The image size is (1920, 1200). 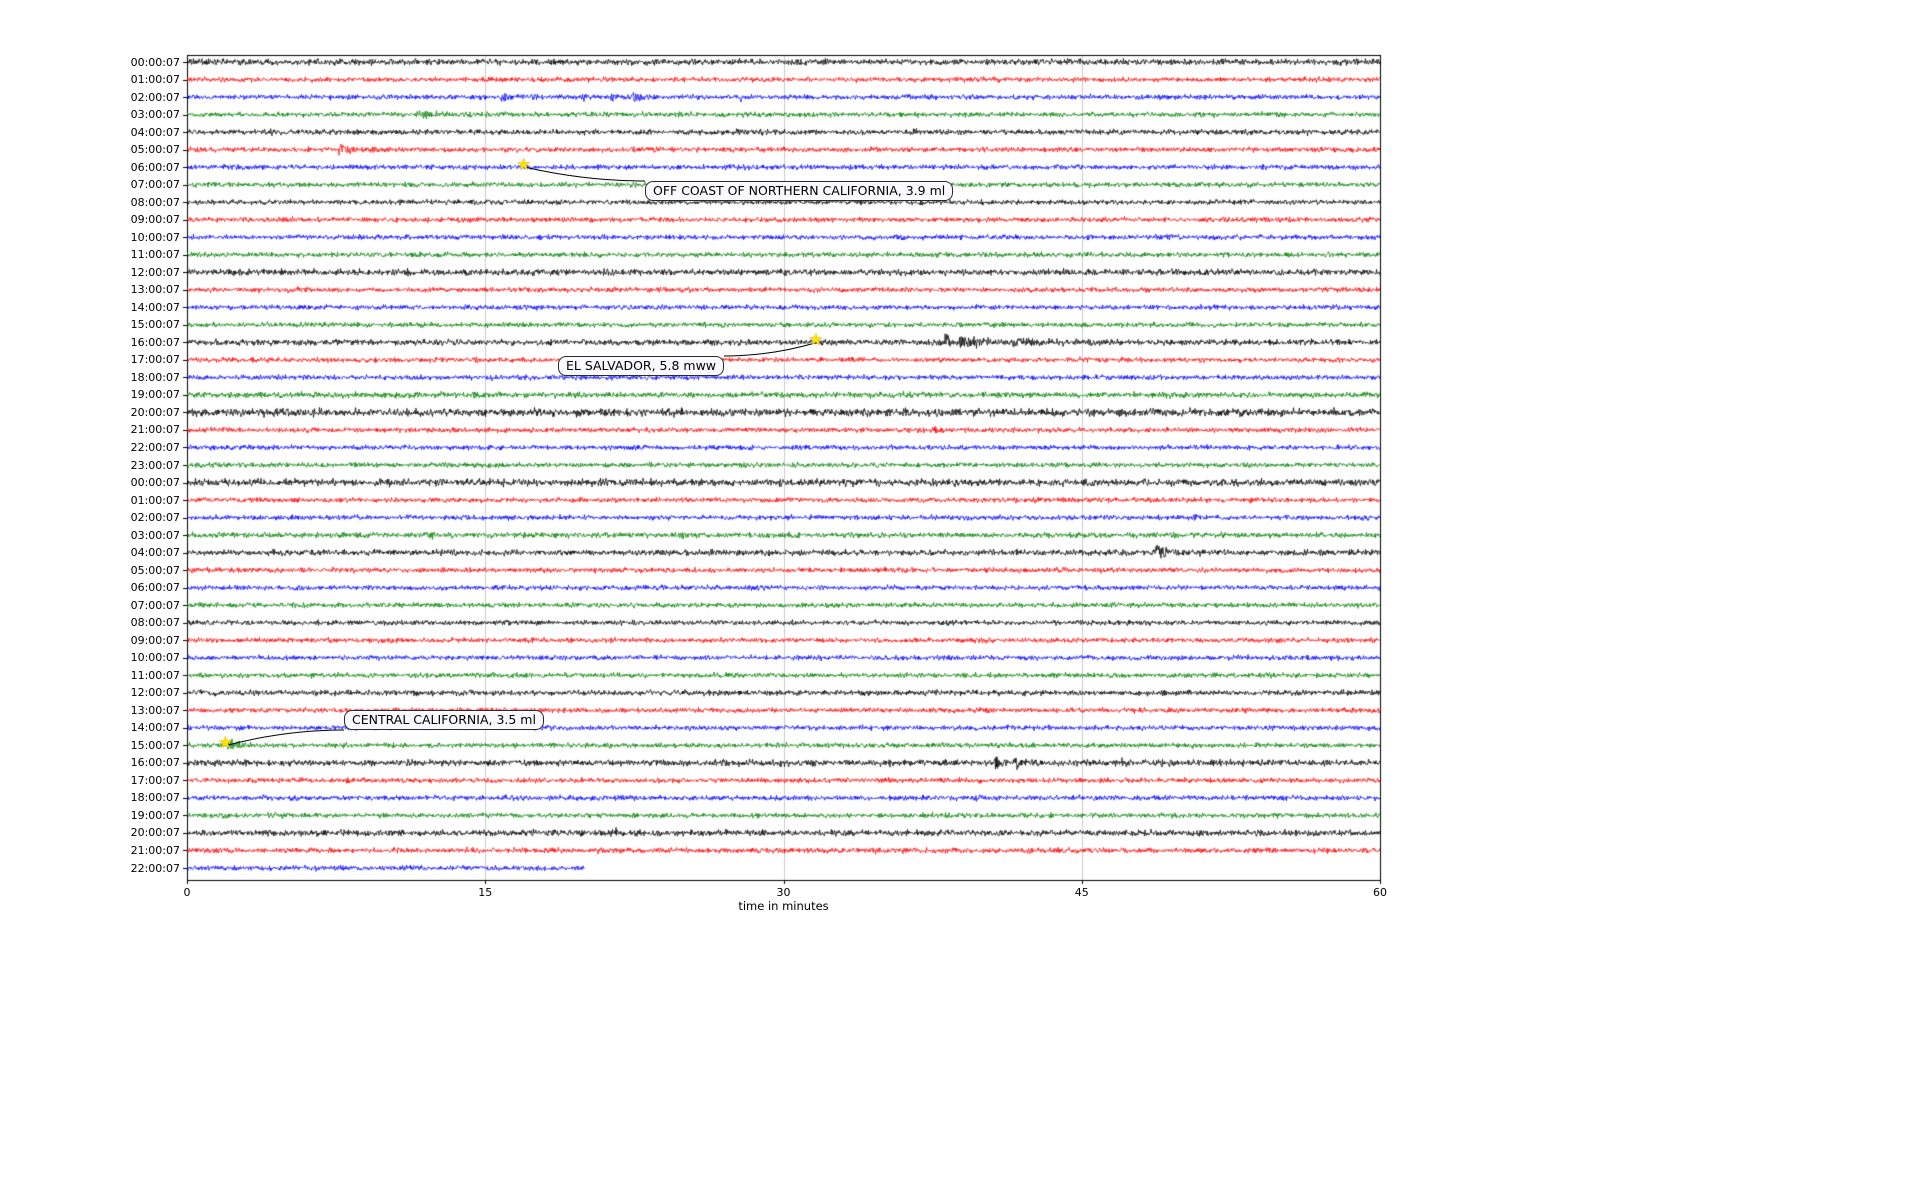 What do you see at coordinates (1380, 892) in the screenshot?
I see `x-axis-tick-label: 60` at bounding box center [1380, 892].